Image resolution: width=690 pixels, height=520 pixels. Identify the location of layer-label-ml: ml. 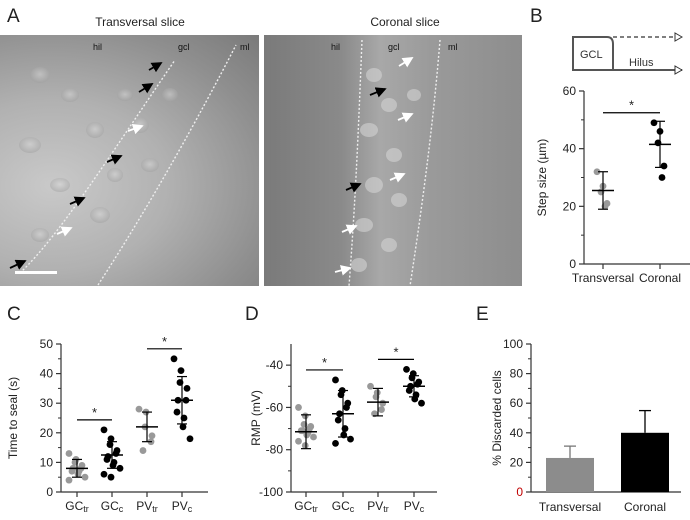
(453, 47).